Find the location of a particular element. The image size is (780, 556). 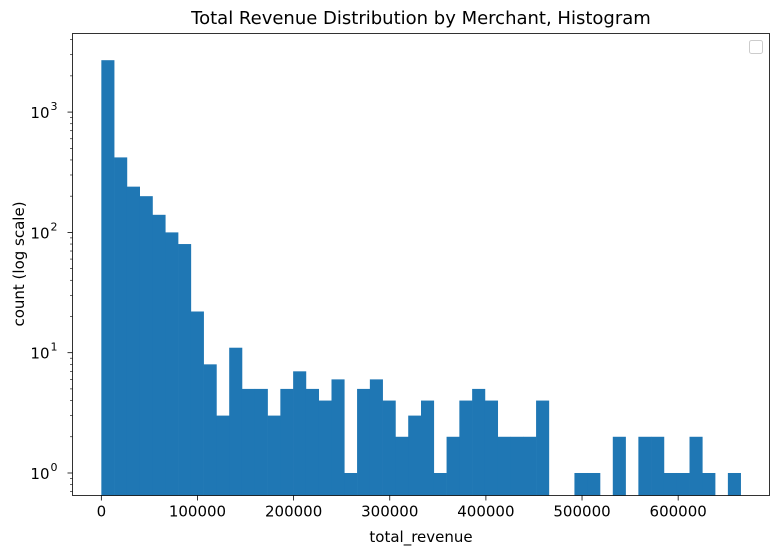

x-tick-label: 0 is located at coordinates (102, 512).